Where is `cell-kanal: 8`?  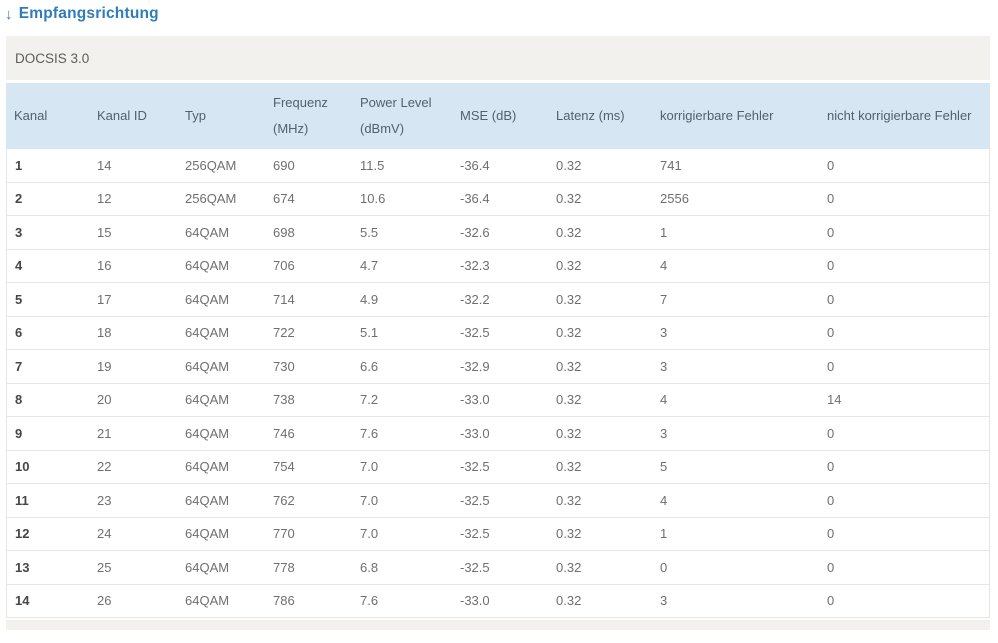 cell-kanal: 8 is located at coordinates (47, 400).